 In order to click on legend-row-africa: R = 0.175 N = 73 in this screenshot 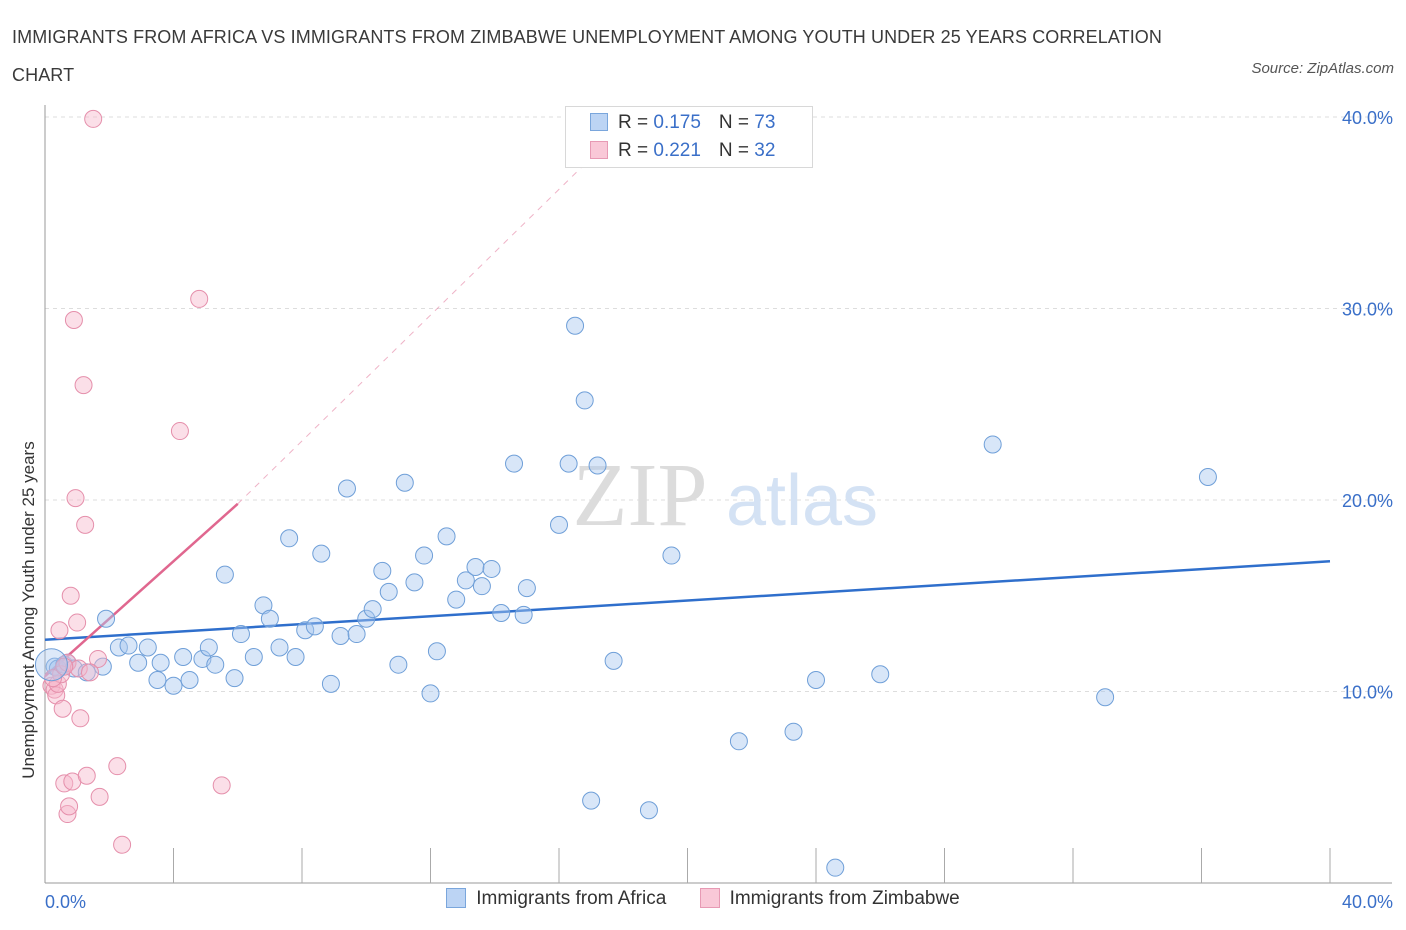, I will do `click(682, 125)`.